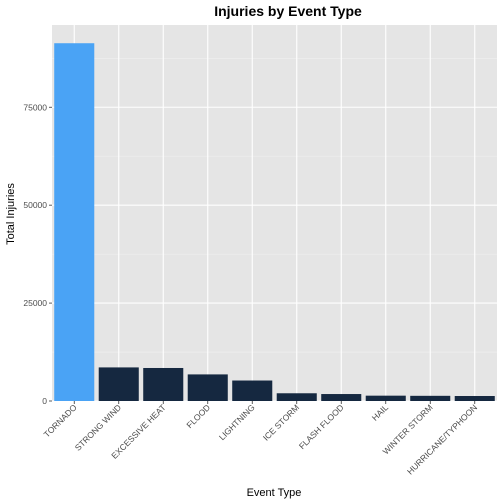 The image size is (504, 504). I want to click on y-axis-title: Total Injuries, so click(11, 214).